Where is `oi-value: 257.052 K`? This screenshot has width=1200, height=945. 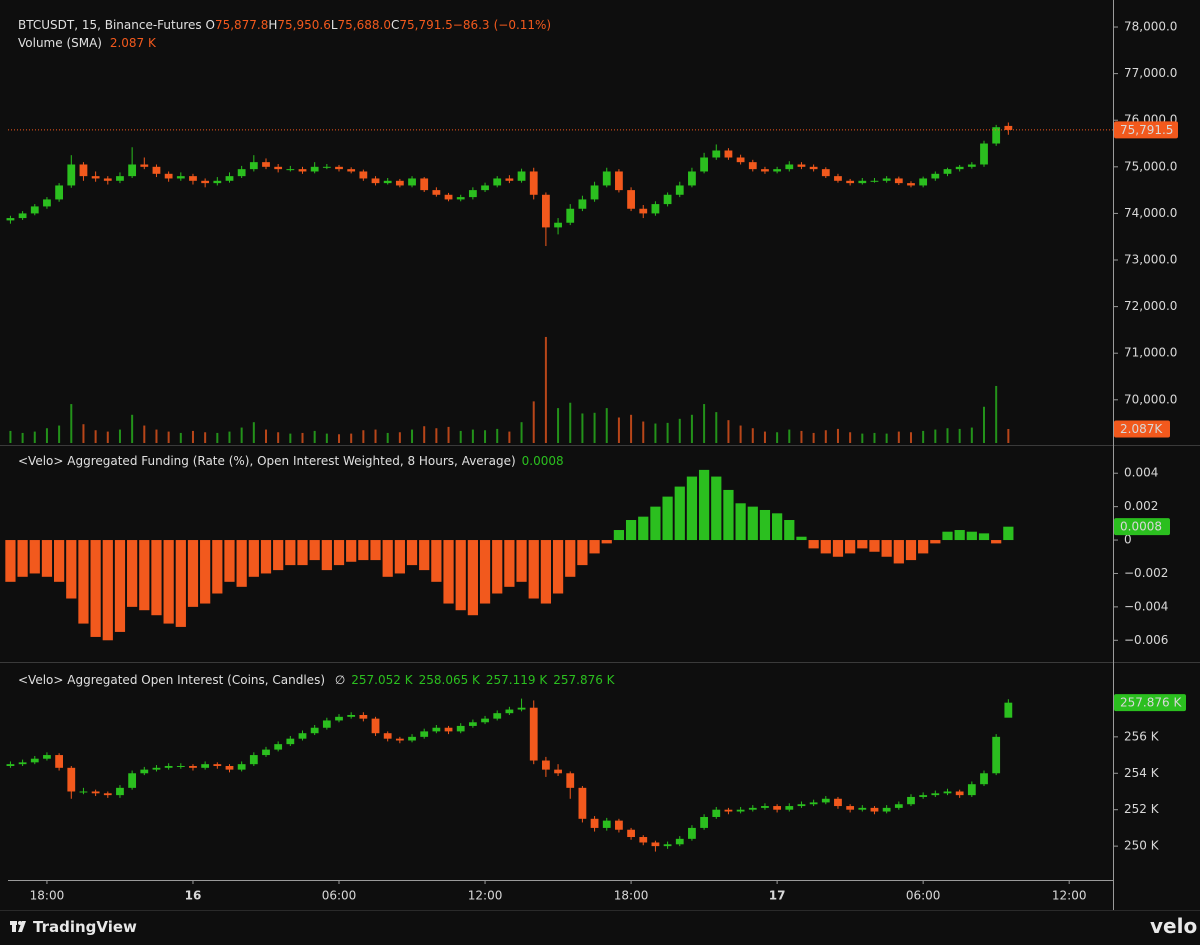 oi-value: 257.052 K is located at coordinates (382, 680).